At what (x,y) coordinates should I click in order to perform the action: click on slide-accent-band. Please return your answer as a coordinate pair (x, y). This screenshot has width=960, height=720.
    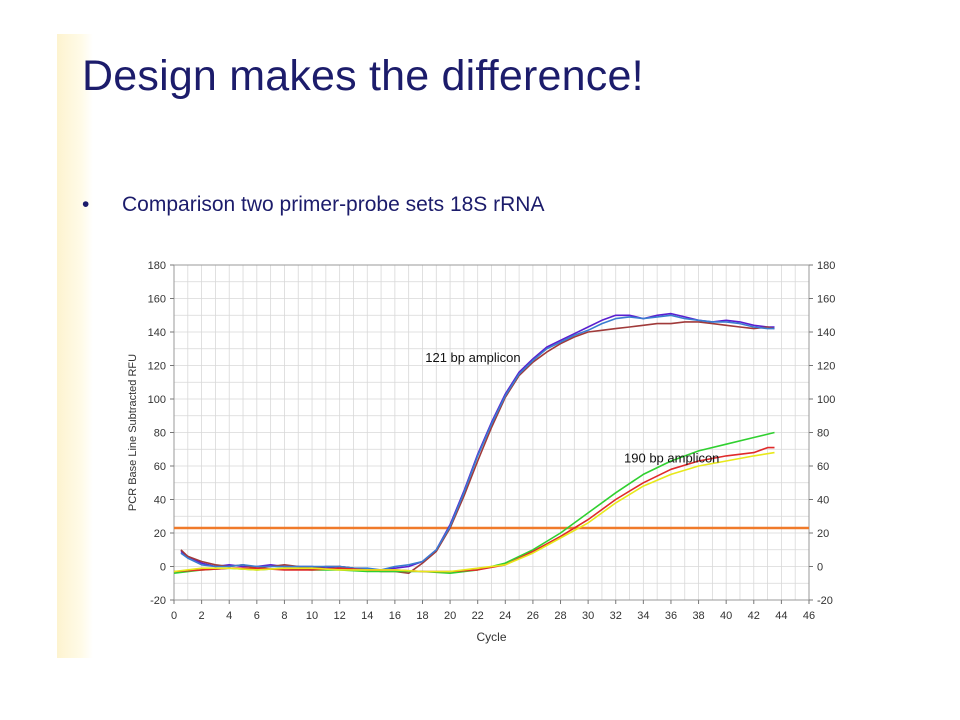
    Looking at the image, I should click on (75, 346).